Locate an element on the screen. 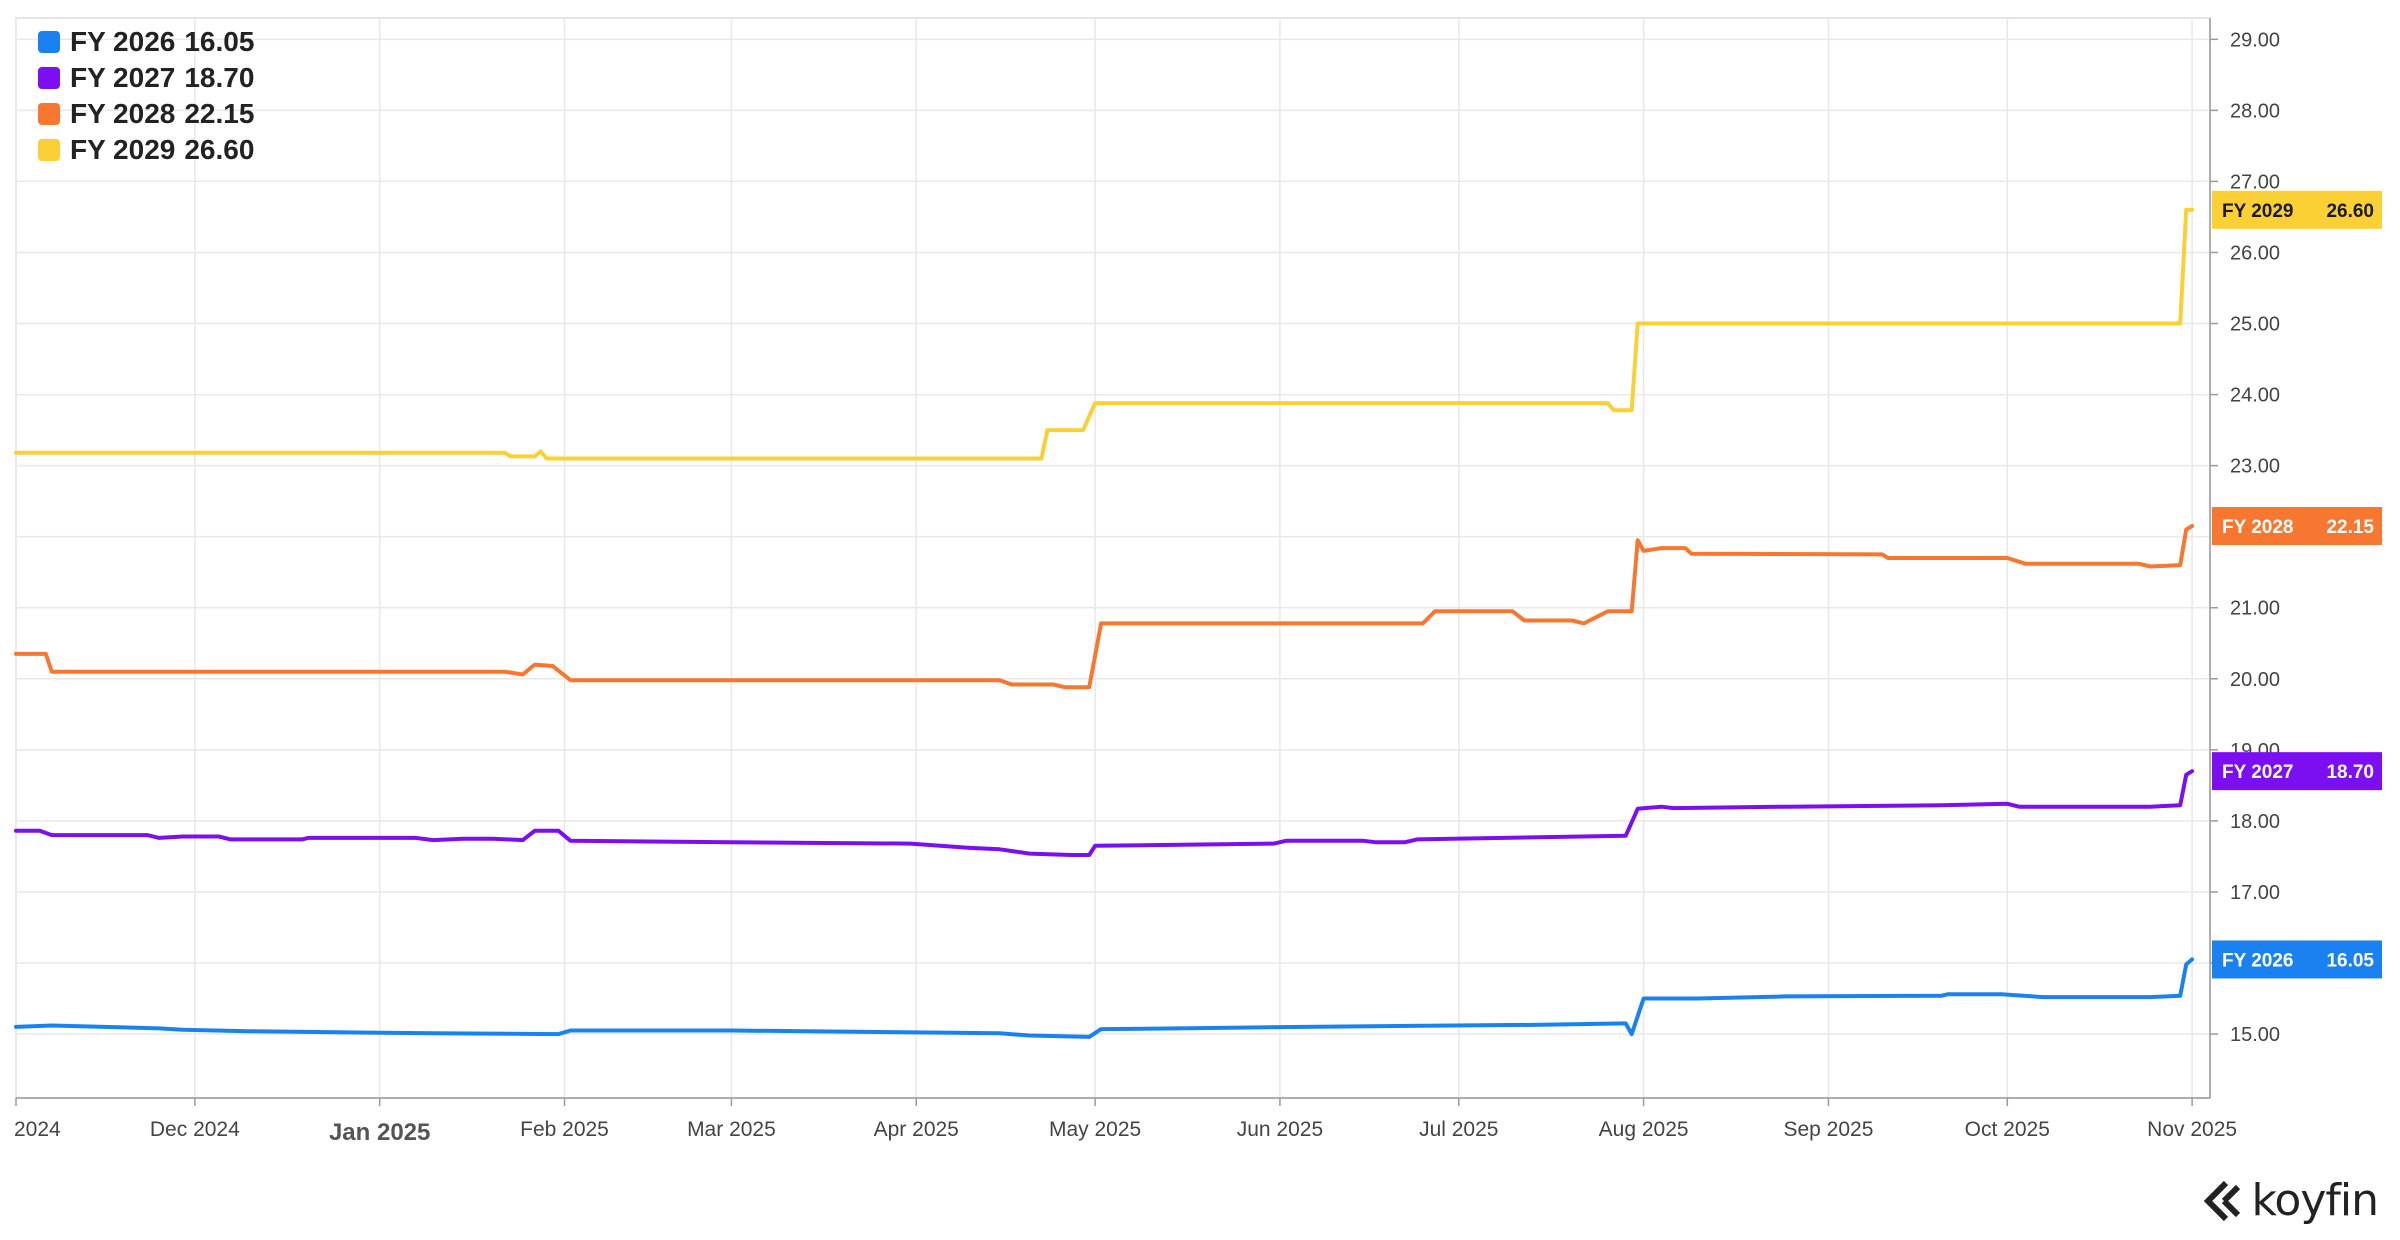 This screenshot has width=2400, height=1240. y-tick-label: 24.00 is located at coordinates (2255, 396).